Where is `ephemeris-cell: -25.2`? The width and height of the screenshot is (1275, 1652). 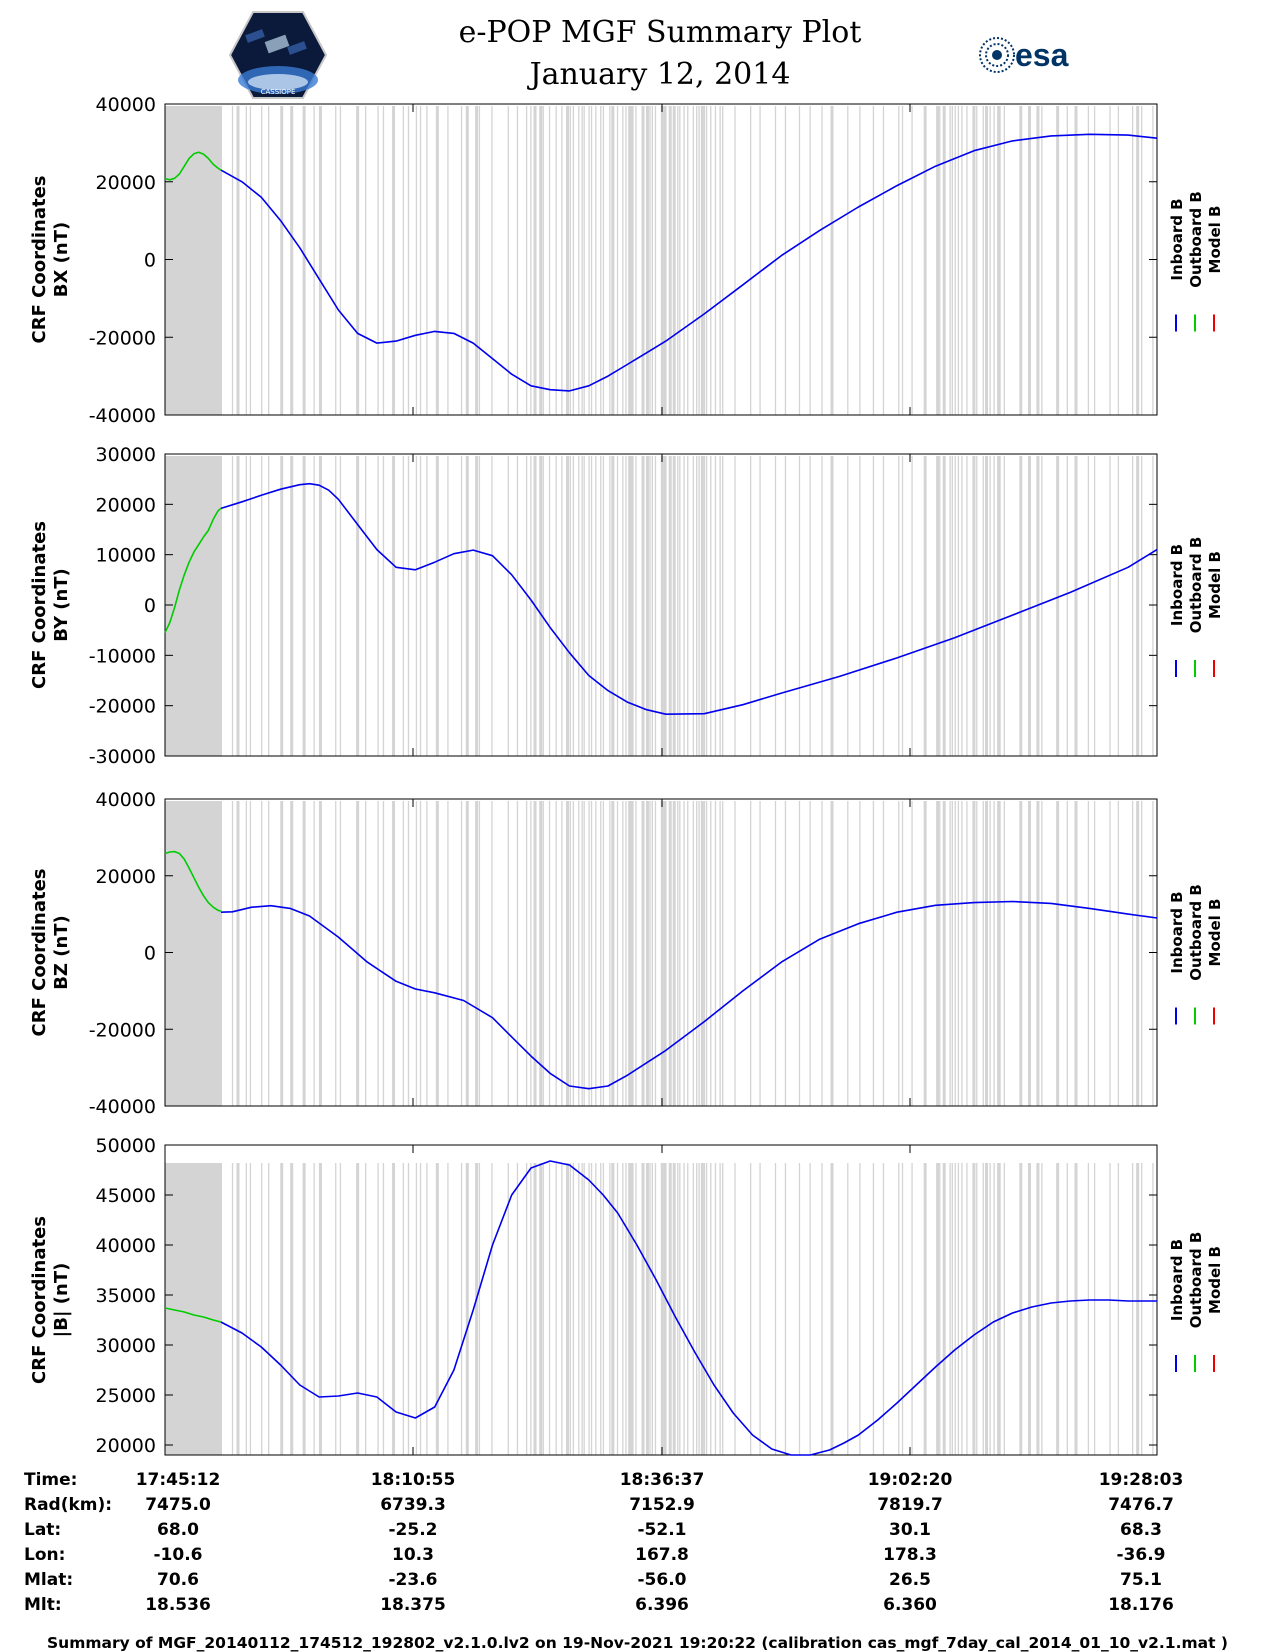 ephemeris-cell: -25.2 is located at coordinates (413, 1530).